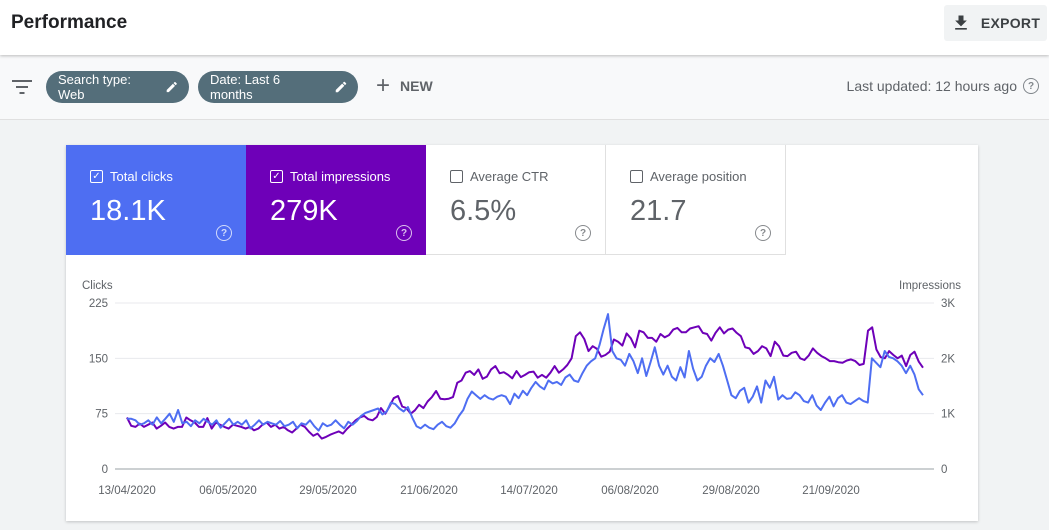 The height and width of the screenshot is (530, 1049). I want to click on metric-value: 18.1K, so click(128, 211).